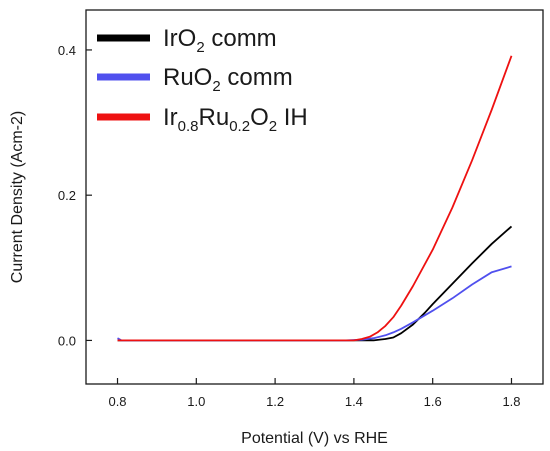 This screenshot has width=550, height=451. I want to click on x-tick-label: 1.8, so click(511, 401).